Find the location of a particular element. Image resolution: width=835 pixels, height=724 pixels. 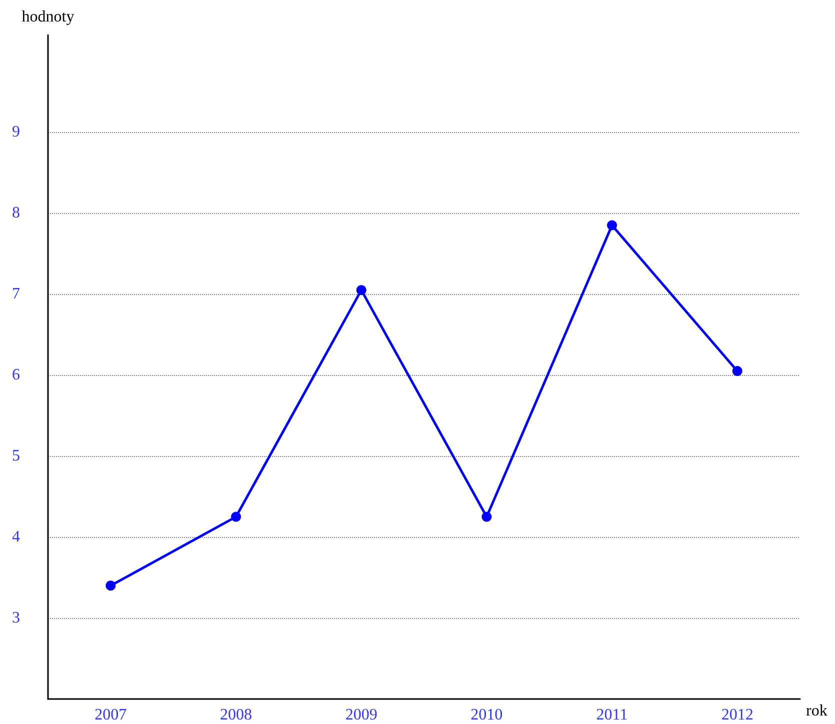

y-tick-label: 5 is located at coordinates (16, 456).